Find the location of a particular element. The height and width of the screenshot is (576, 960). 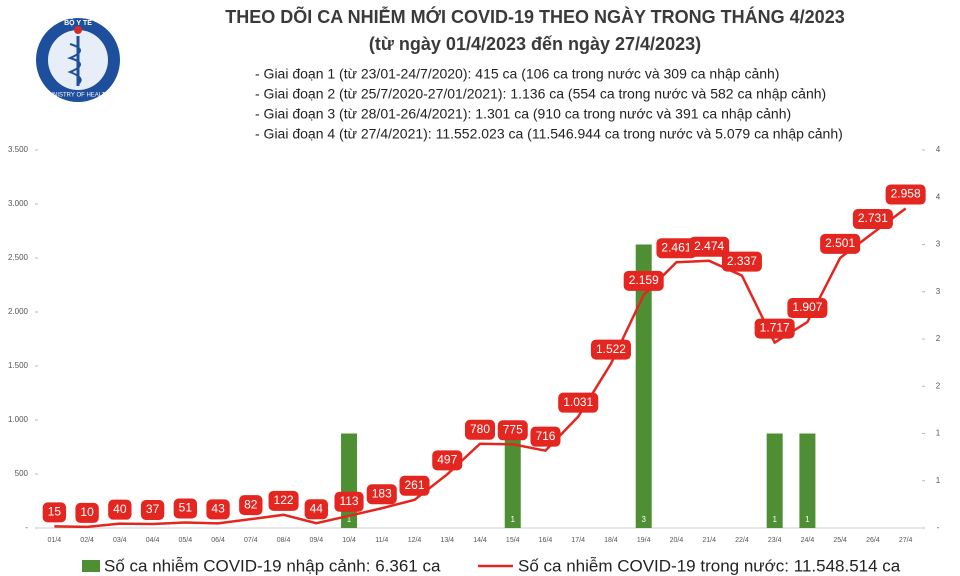

x-tick-label: 13/4 is located at coordinates (447, 540).